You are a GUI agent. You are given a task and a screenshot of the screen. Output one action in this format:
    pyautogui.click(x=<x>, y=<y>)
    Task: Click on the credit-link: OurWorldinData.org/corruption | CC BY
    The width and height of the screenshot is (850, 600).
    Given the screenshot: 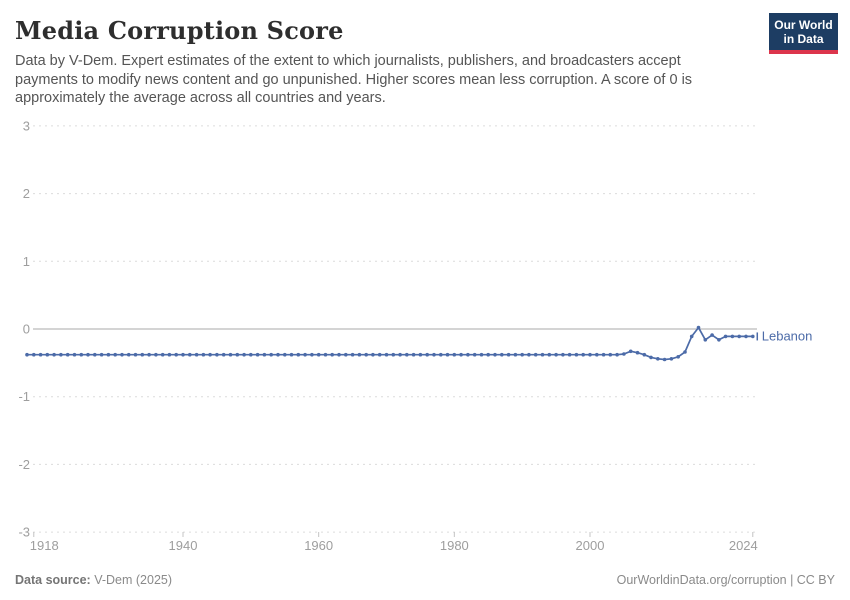 What is the action you would take?
    pyautogui.click(x=725, y=580)
    